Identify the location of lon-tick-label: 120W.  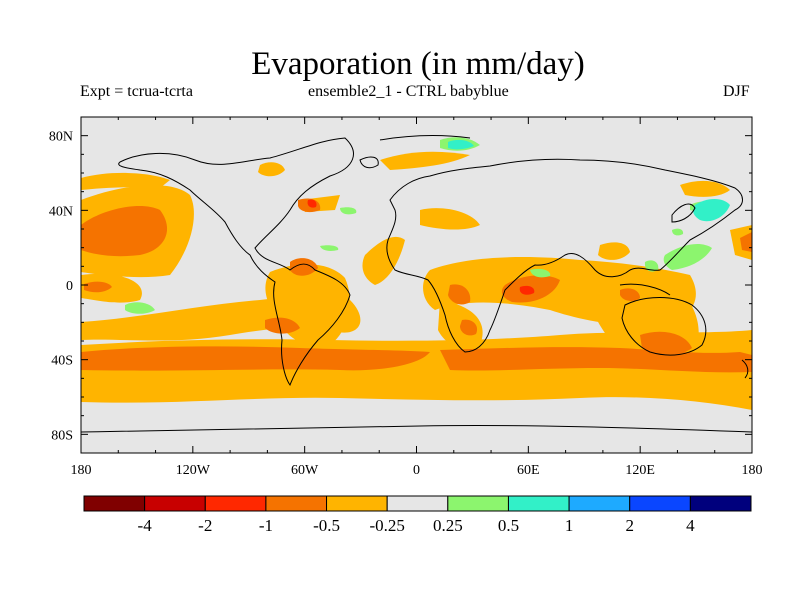
(193, 470).